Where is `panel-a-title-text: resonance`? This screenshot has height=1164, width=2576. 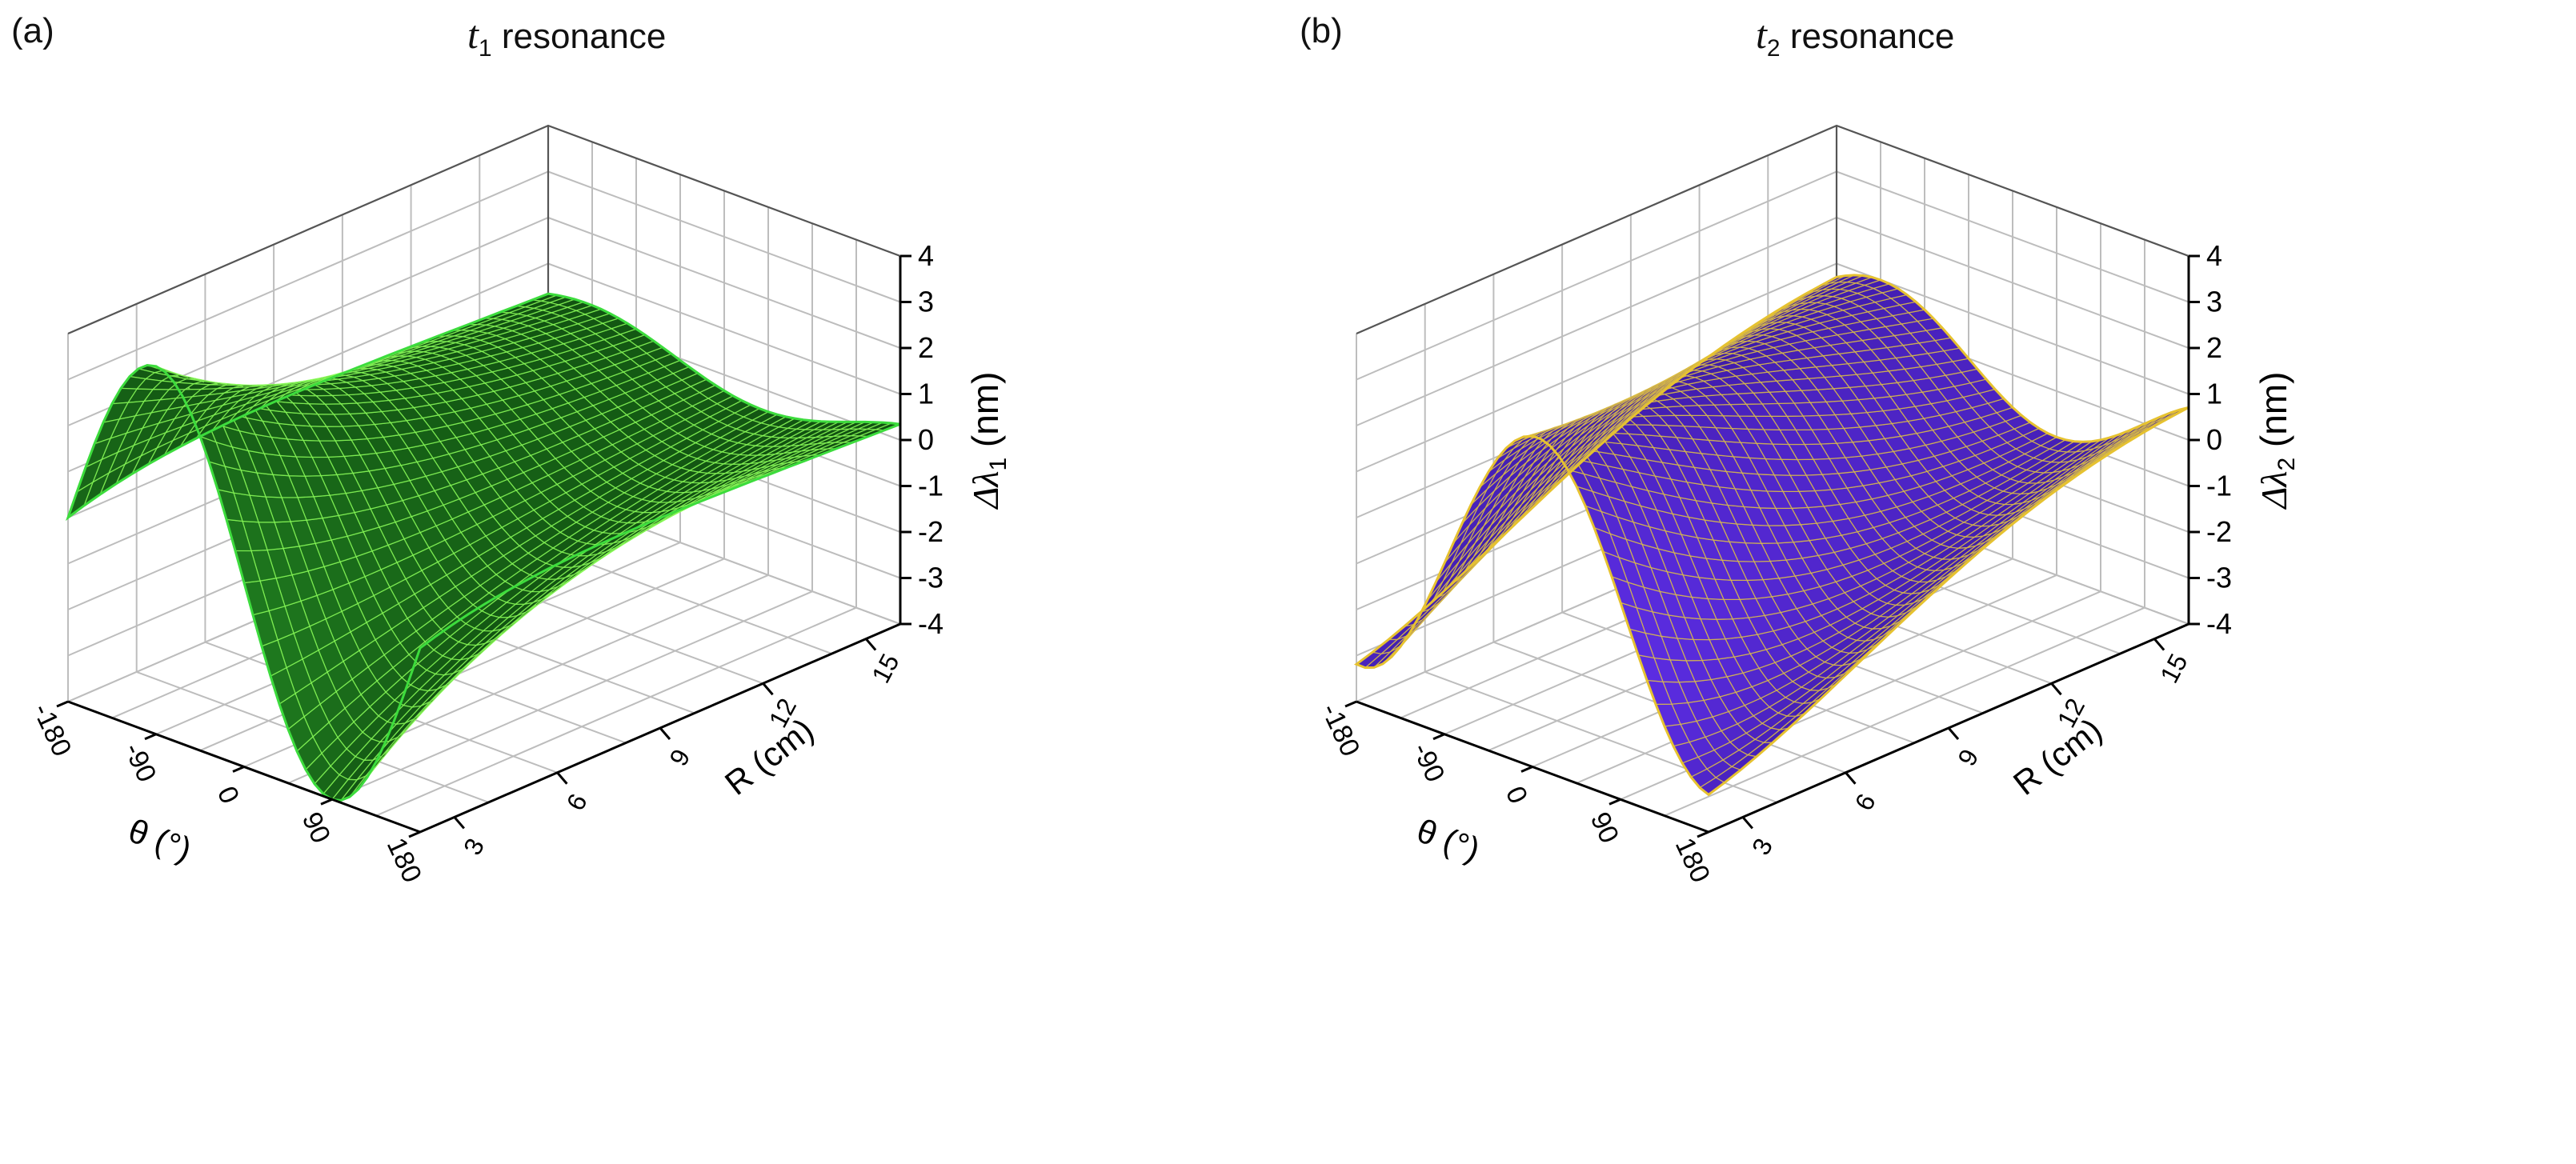
panel-a-title-text: resonance is located at coordinates (584, 36).